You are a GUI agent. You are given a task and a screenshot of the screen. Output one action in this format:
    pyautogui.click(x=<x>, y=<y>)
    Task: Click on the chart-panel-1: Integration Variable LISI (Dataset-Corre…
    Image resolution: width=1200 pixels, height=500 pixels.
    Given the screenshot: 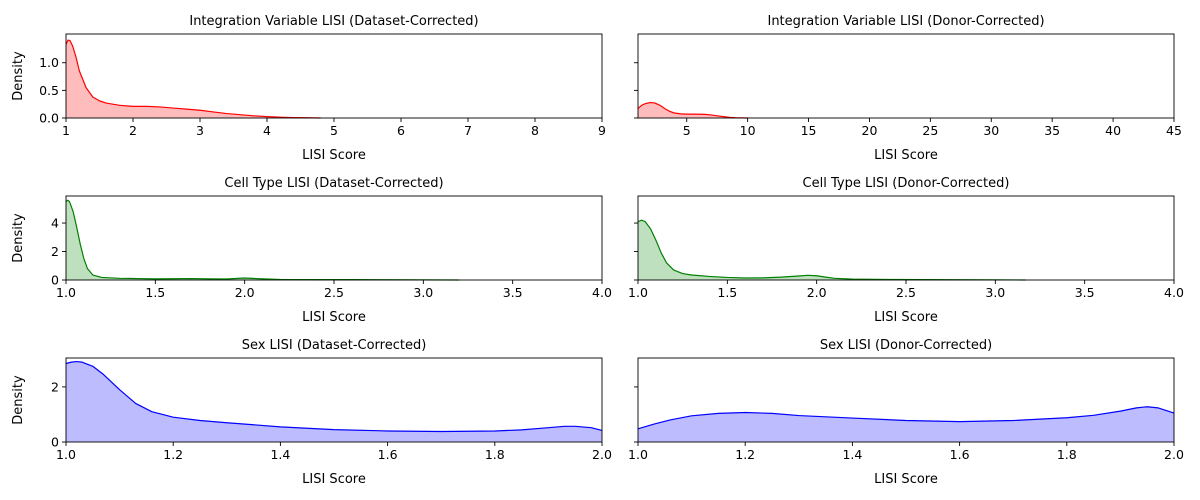 What is the action you would take?
    pyautogui.click(x=308, y=88)
    